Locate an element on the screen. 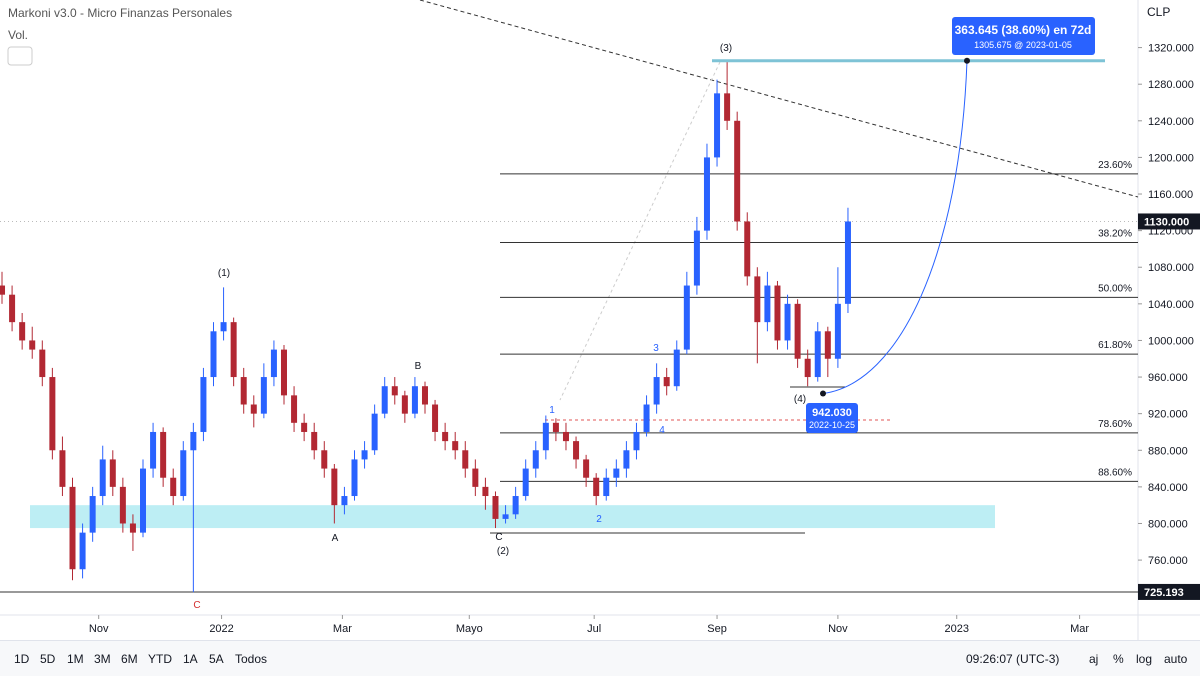 Image resolution: width=1200 pixels, height=676 pixels. fib-label: 88.60% is located at coordinates (1115, 472).